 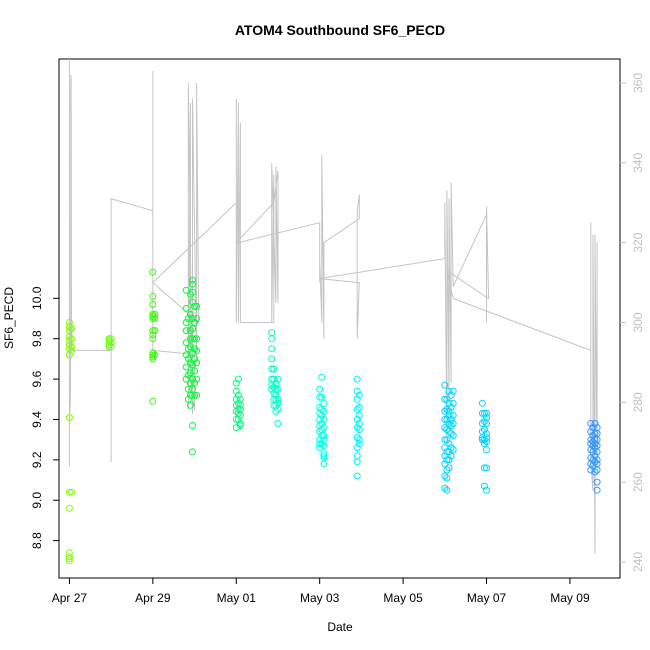 I want to click on y-axis: 8.8 9.0 9.2 9.4 9.6 9.8 10.0, so click(x=44, y=417).